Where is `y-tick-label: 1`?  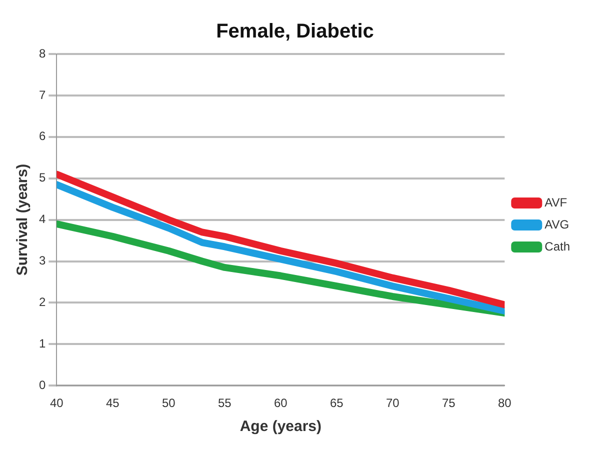 y-tick-label: 1 is located at coordinates (42, 343).